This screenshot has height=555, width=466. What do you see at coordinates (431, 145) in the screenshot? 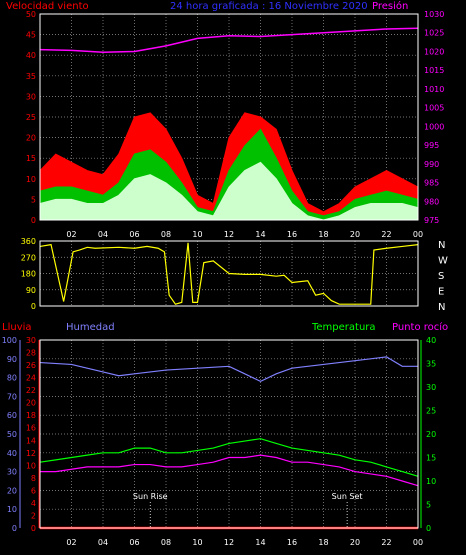
I see `pressure-tick-label: 995` at bounding box center [431, 145].